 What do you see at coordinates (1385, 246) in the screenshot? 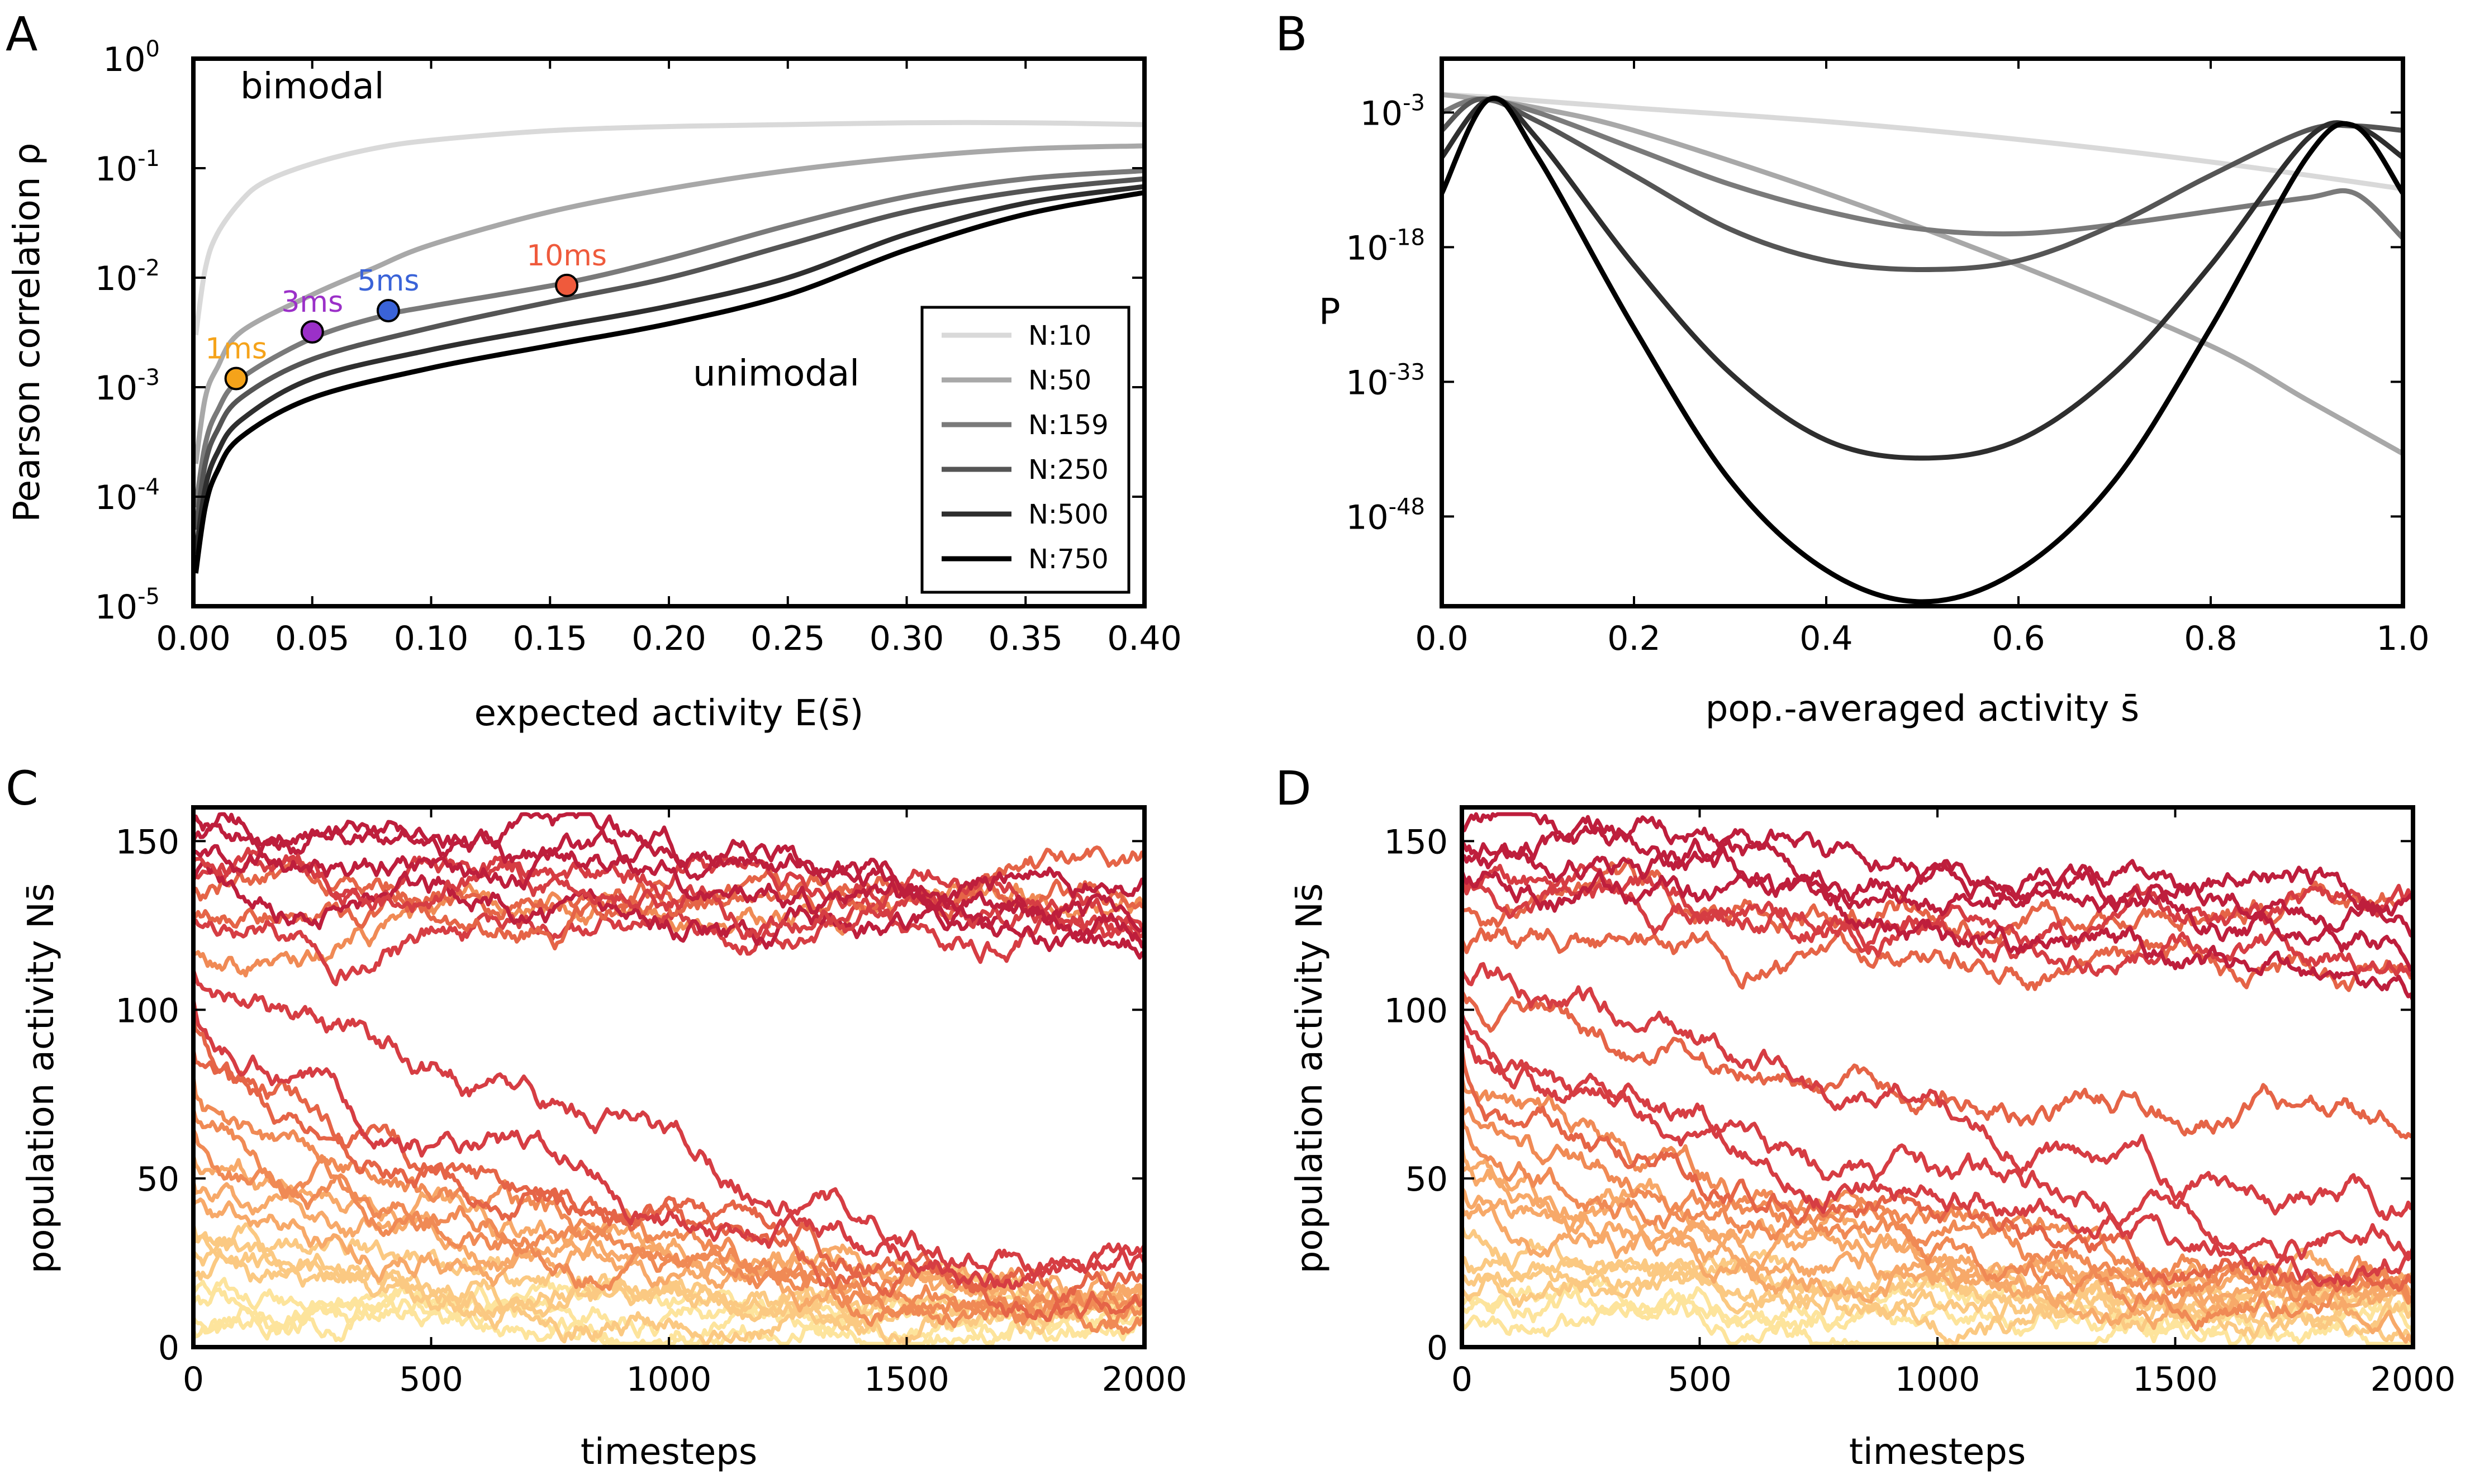
I see `y-tick-label: 10-18` at bounding box center [1385, 246].